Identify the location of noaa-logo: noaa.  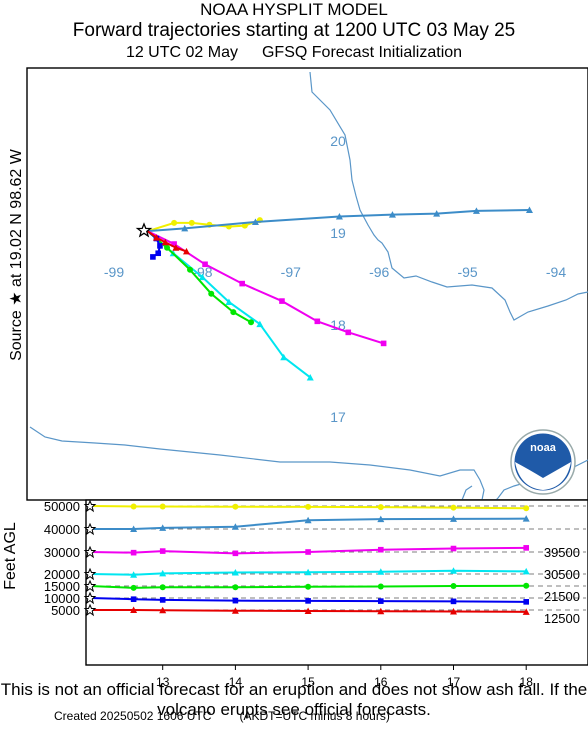
(543, 462).